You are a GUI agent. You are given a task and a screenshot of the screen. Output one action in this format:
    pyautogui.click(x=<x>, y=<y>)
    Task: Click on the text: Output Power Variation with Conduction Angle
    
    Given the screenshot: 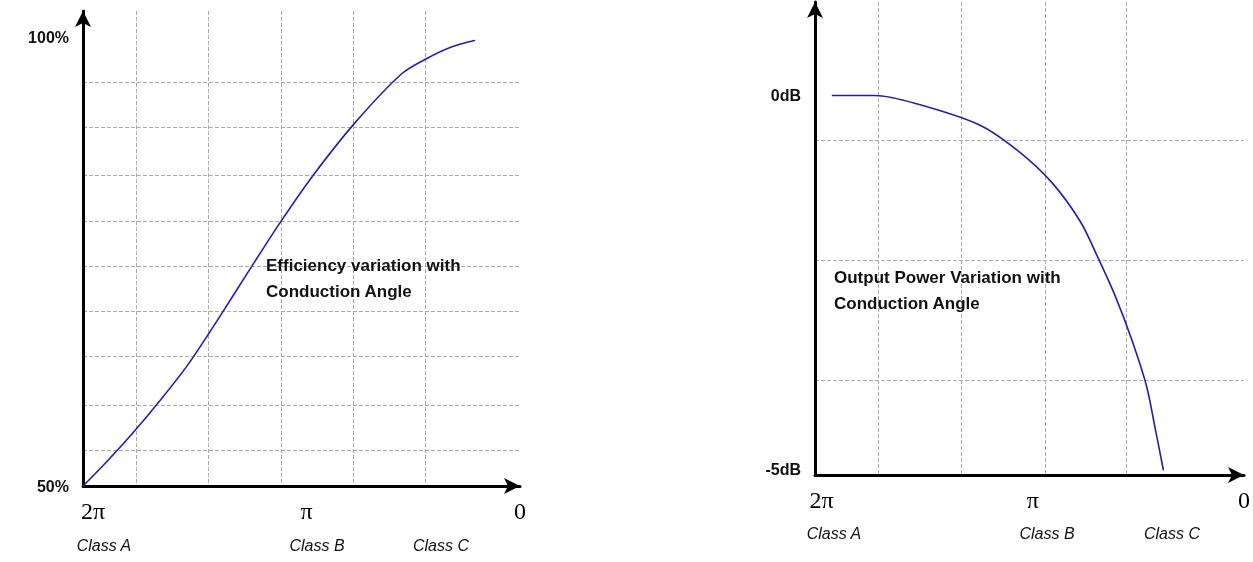 What is the action you would take?
    pyautogui.click(x=950, y=290)
    